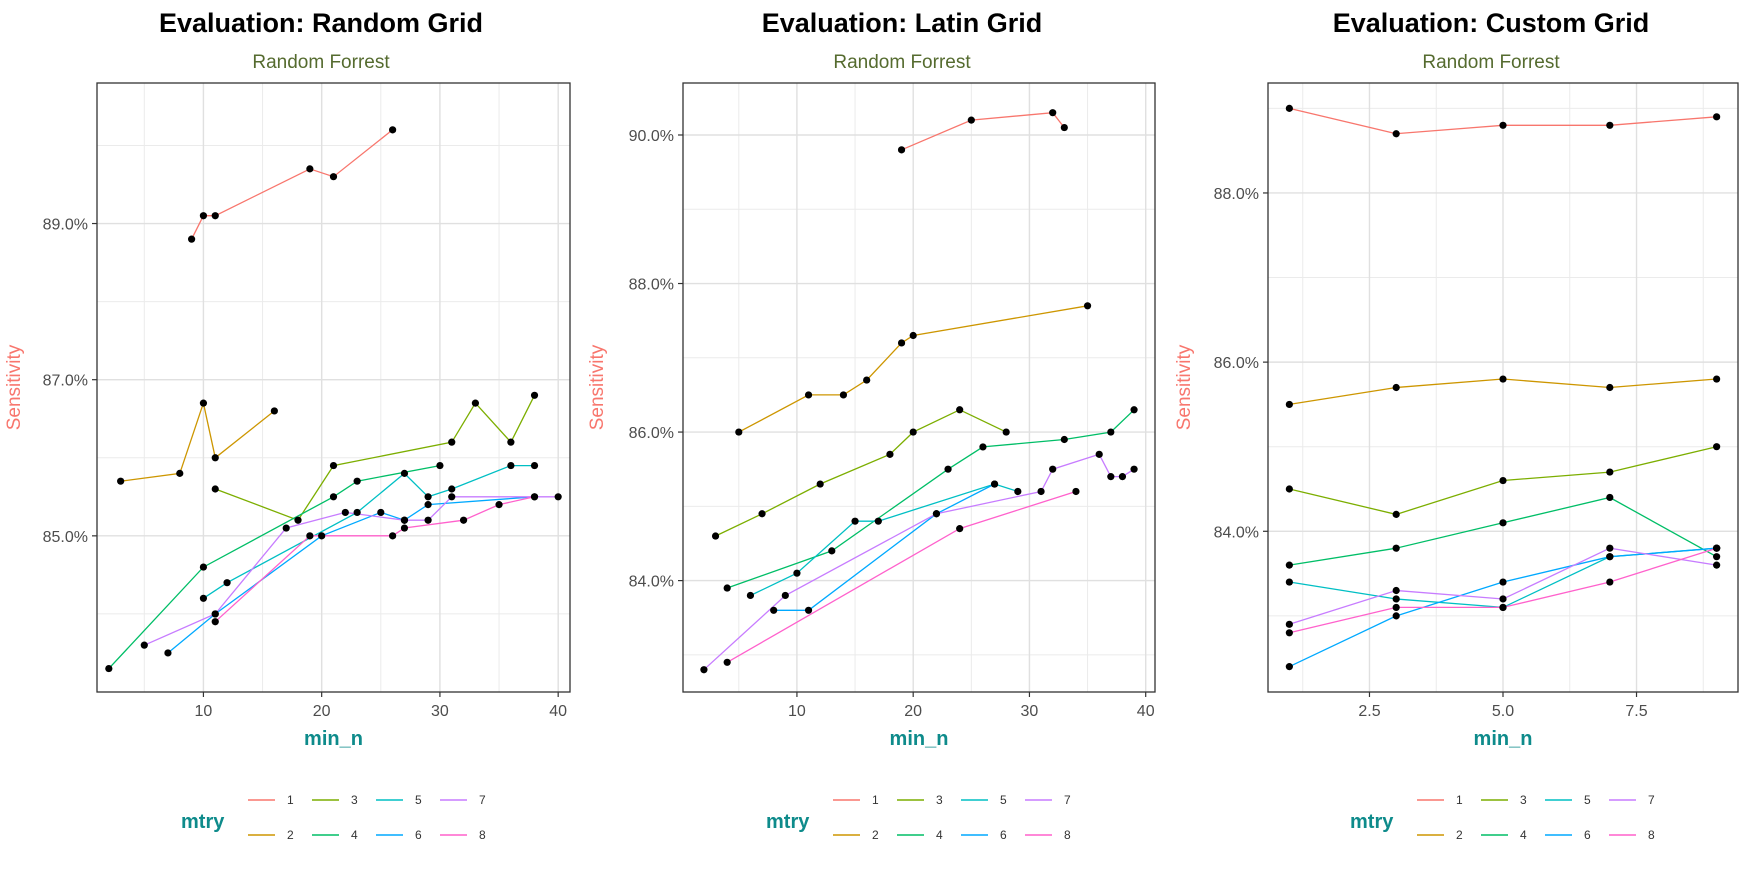 The width and height of the screenshot is (1745, 873). What do you see at coordinates (65, 537) in the screenshot?
I see `y-tick-label: 85.0%` at bounding box center [65, 537].